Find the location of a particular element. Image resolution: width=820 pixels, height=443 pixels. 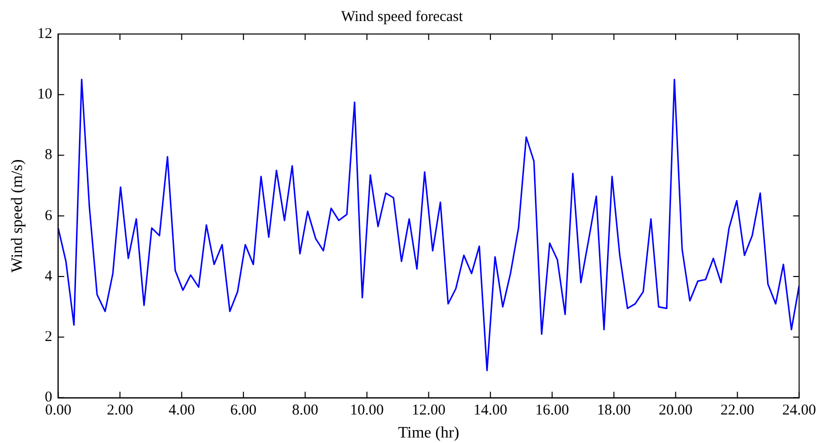

x-tick-label: 4.00 is located at coordinates (181, 410).